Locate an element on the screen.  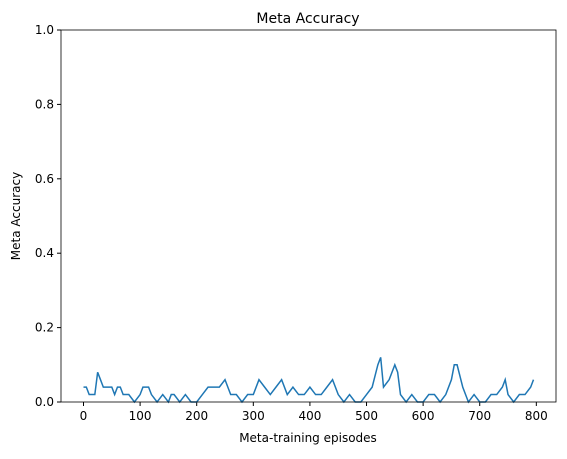
x-tick-label: 200 is located at coordinates (196, 416).